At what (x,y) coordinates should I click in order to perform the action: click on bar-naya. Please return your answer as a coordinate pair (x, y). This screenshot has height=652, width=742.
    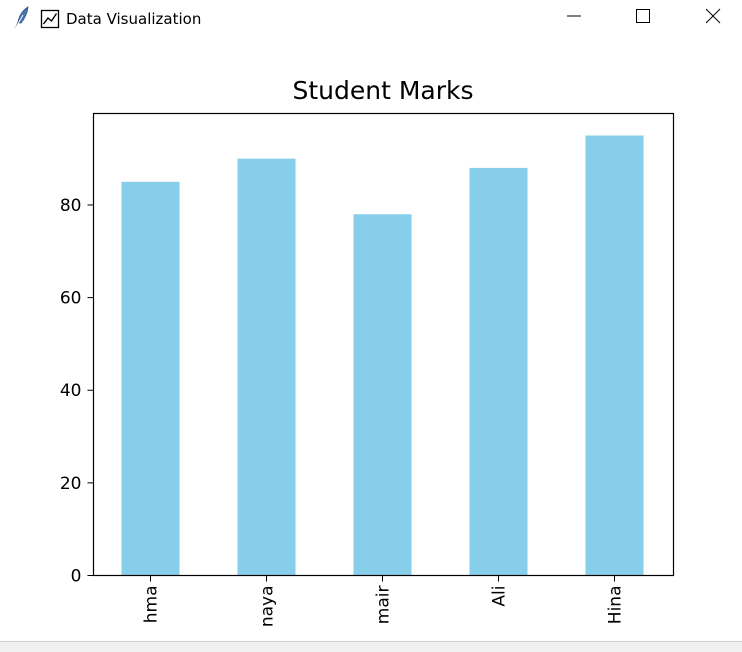
    Looking at the image, I should click on (266, 367).